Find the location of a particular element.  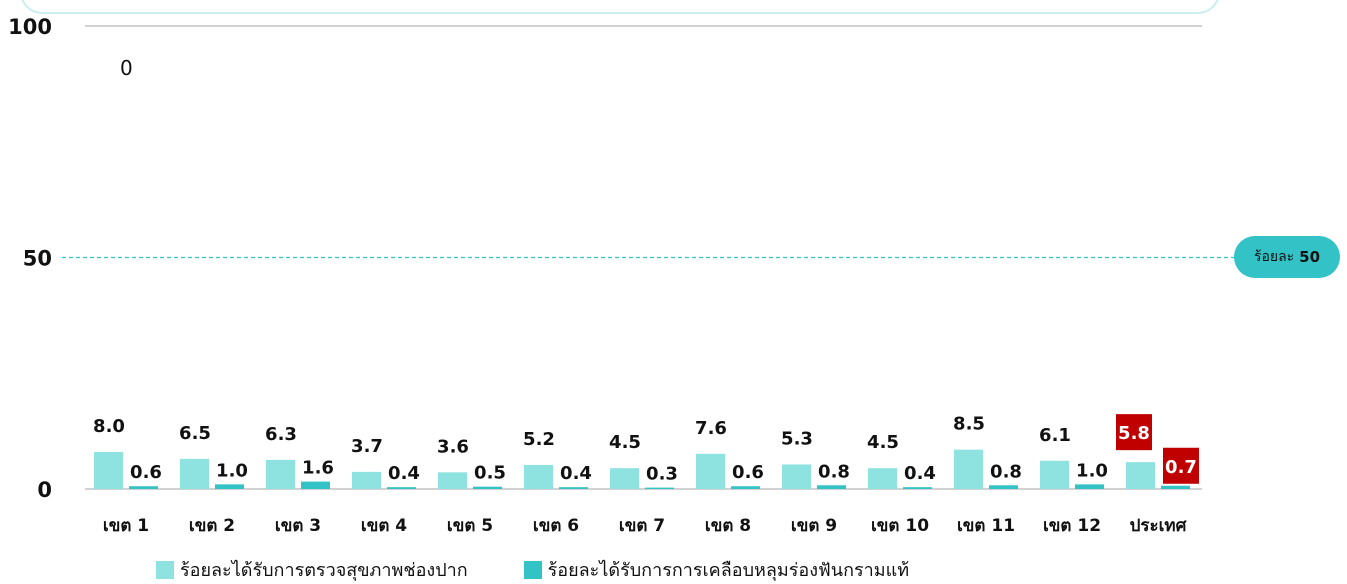

y-tick-label: 50 is located at coordinates (37, 259).